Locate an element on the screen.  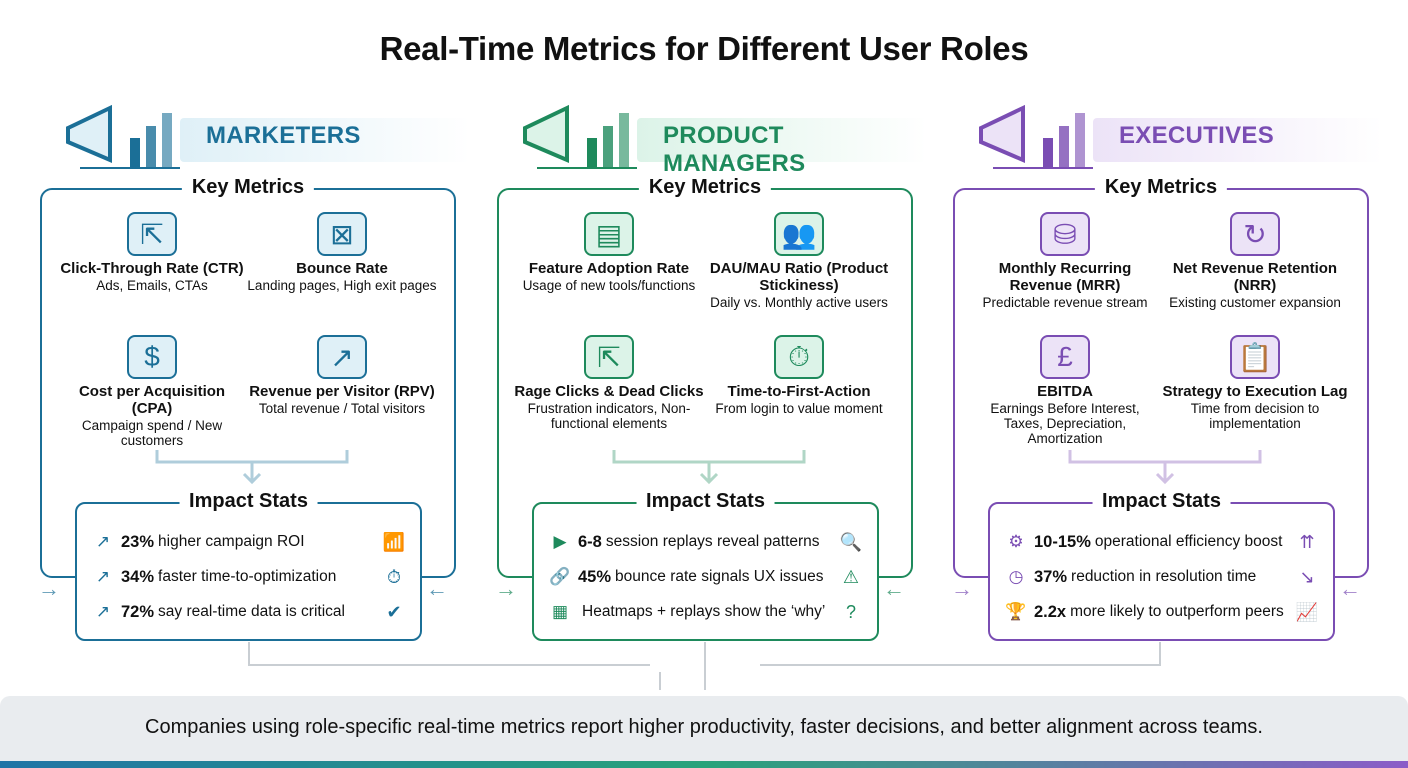
question-cycle-icon: ? is located at coordinates (850, 611).